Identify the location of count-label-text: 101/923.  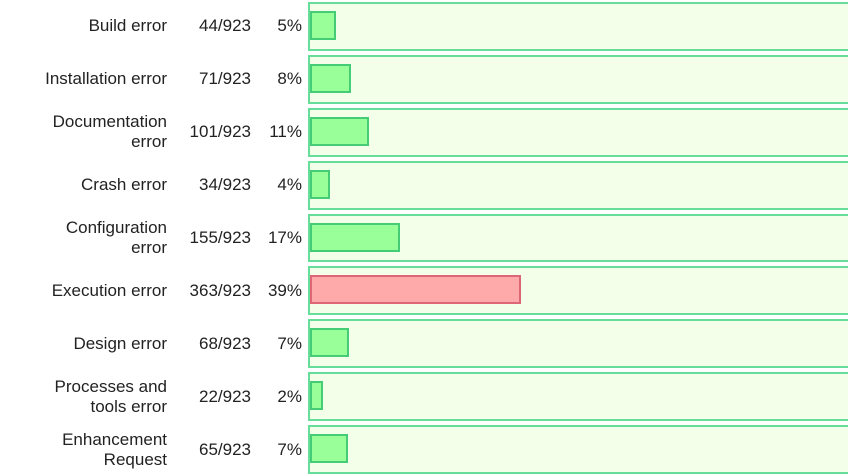
(220, 132).